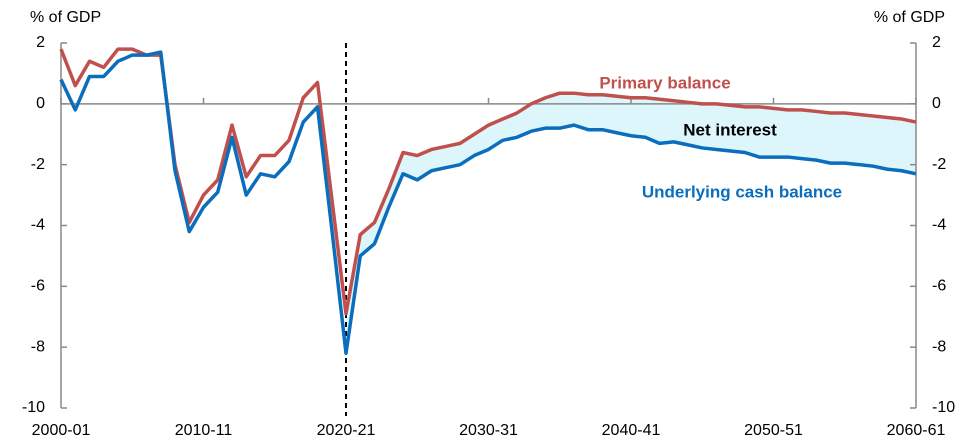 The image size is (971, 443). Describe the element at coordinates (65, 17) in the screenshot. I see `y-axis-label: % of GDP` at that location.